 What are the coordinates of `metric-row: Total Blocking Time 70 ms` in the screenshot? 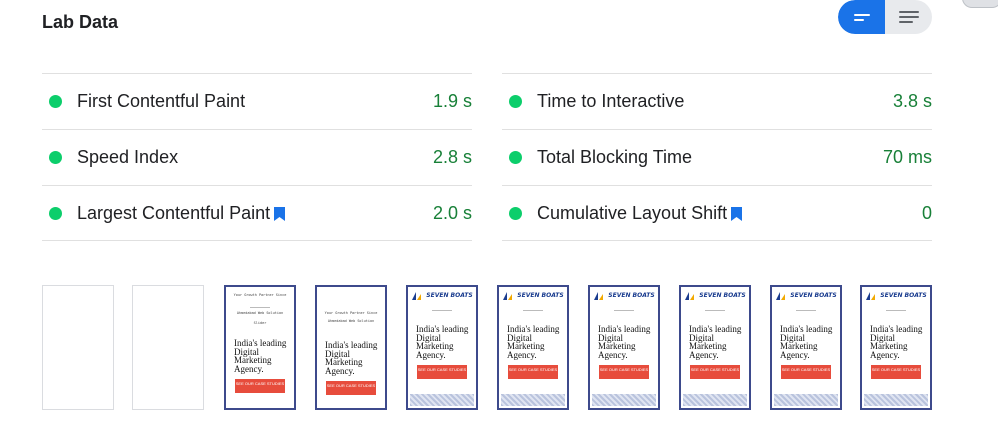 It's located at (717, 157).